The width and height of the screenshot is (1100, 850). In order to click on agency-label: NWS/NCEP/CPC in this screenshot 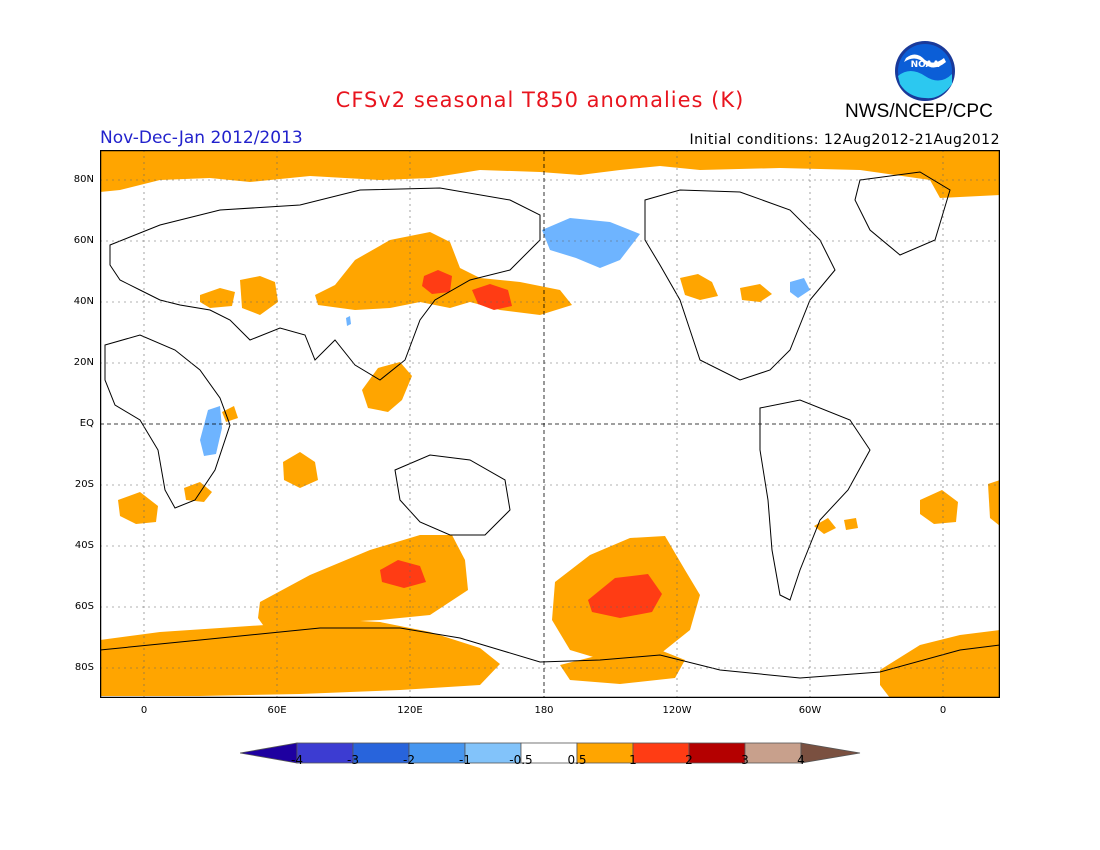, I will do `click(919, 111)`.